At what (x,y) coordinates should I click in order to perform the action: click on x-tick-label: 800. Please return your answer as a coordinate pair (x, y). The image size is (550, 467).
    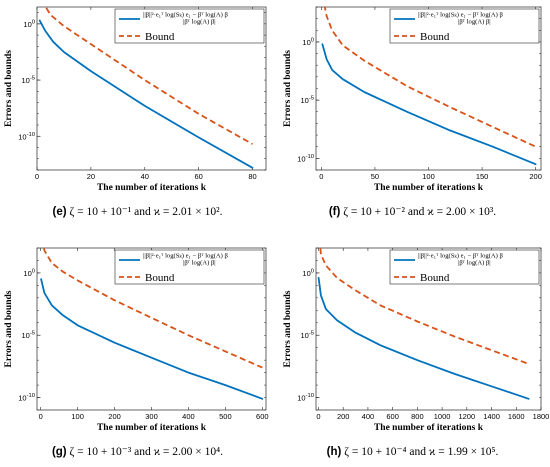
    Looking at the image, I should click on (417, 416).